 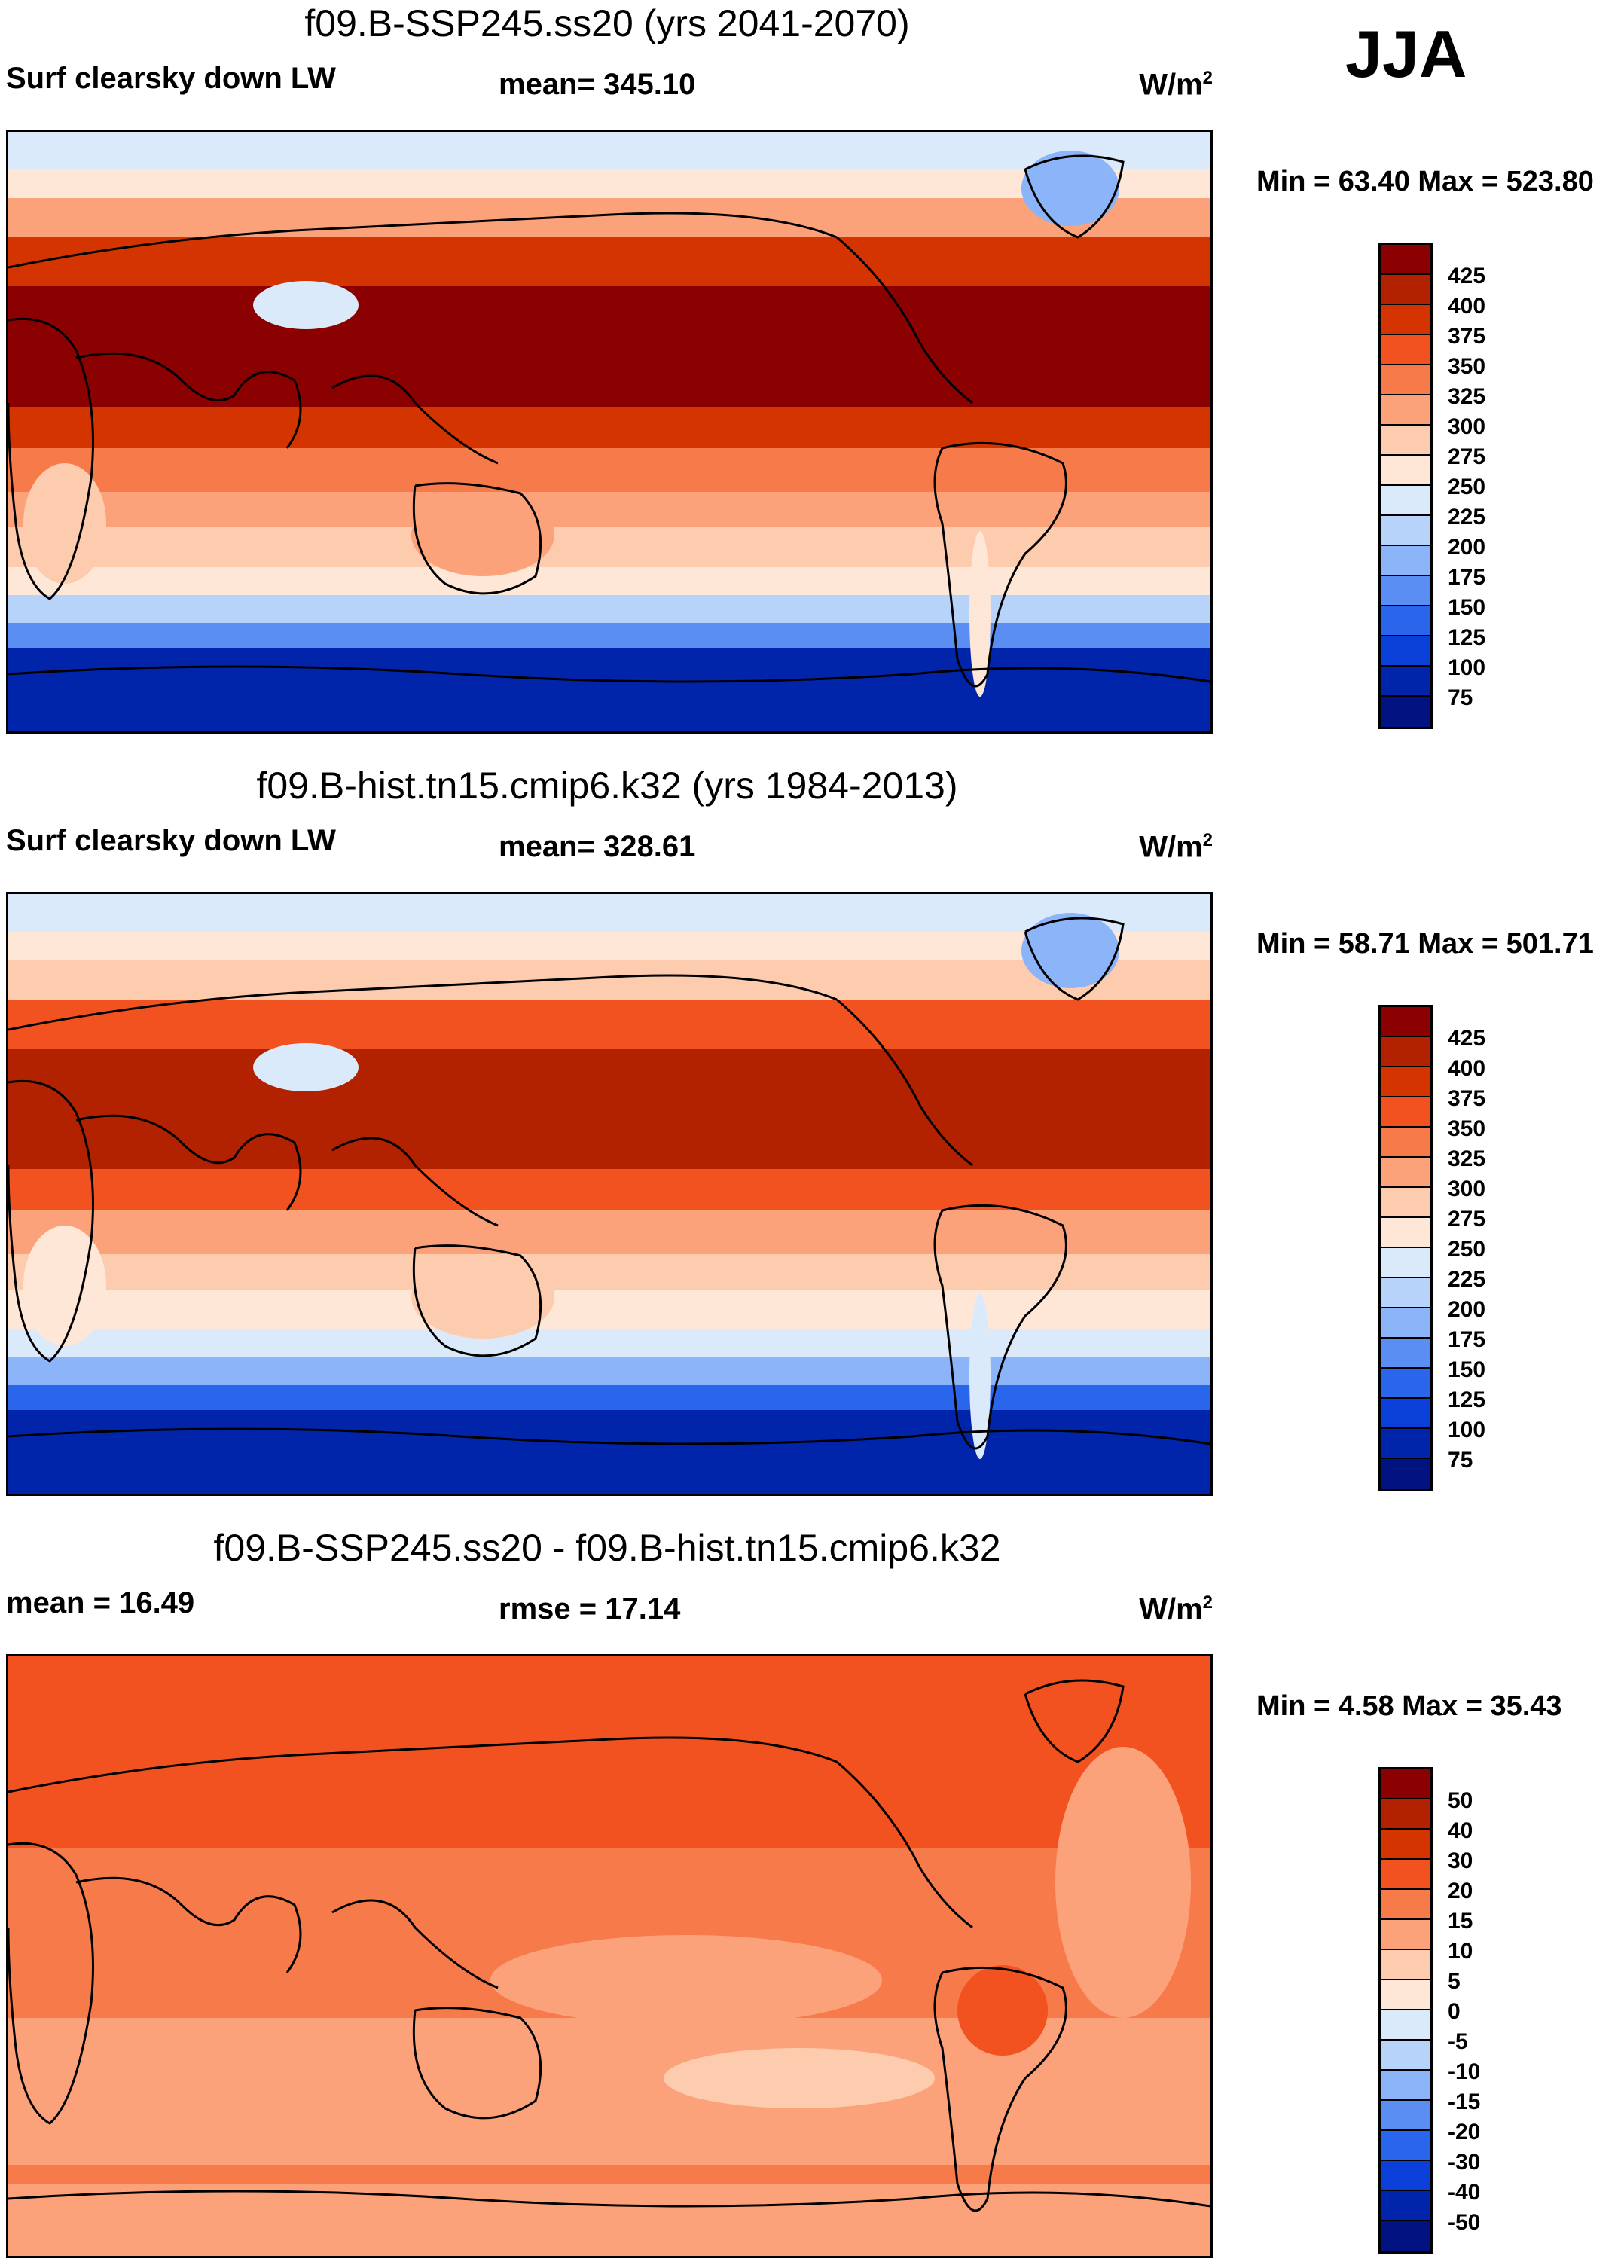 I want to click on mean-label: mean = 16.49, so click(x=101, y=1603).